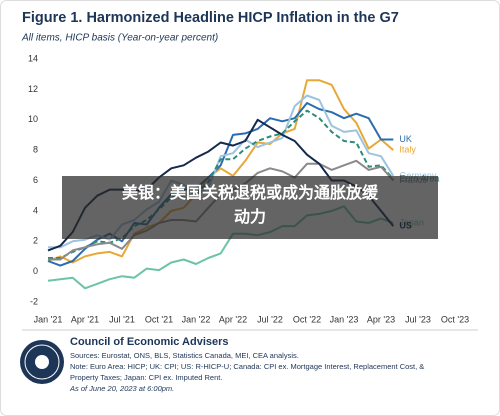 The image size is (500, 416). What do you see at coordinates (35, 180) in the screenshot?
I see `y-tick-label: 6` at bounding box center [35, 180].